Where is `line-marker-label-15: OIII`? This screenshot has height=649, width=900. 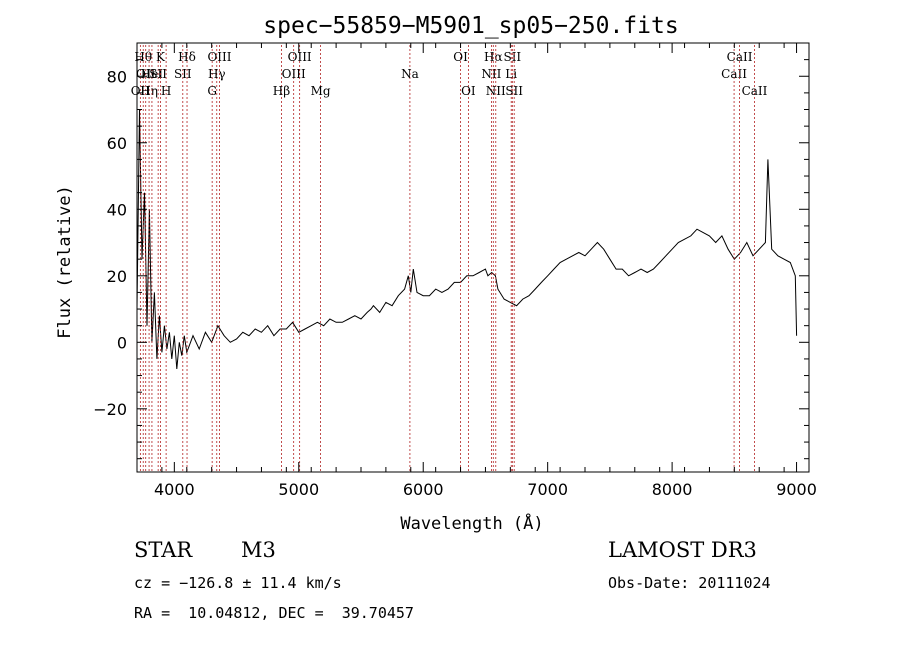 line-marker-label-15: OIII is located at coordinates (300, 57).